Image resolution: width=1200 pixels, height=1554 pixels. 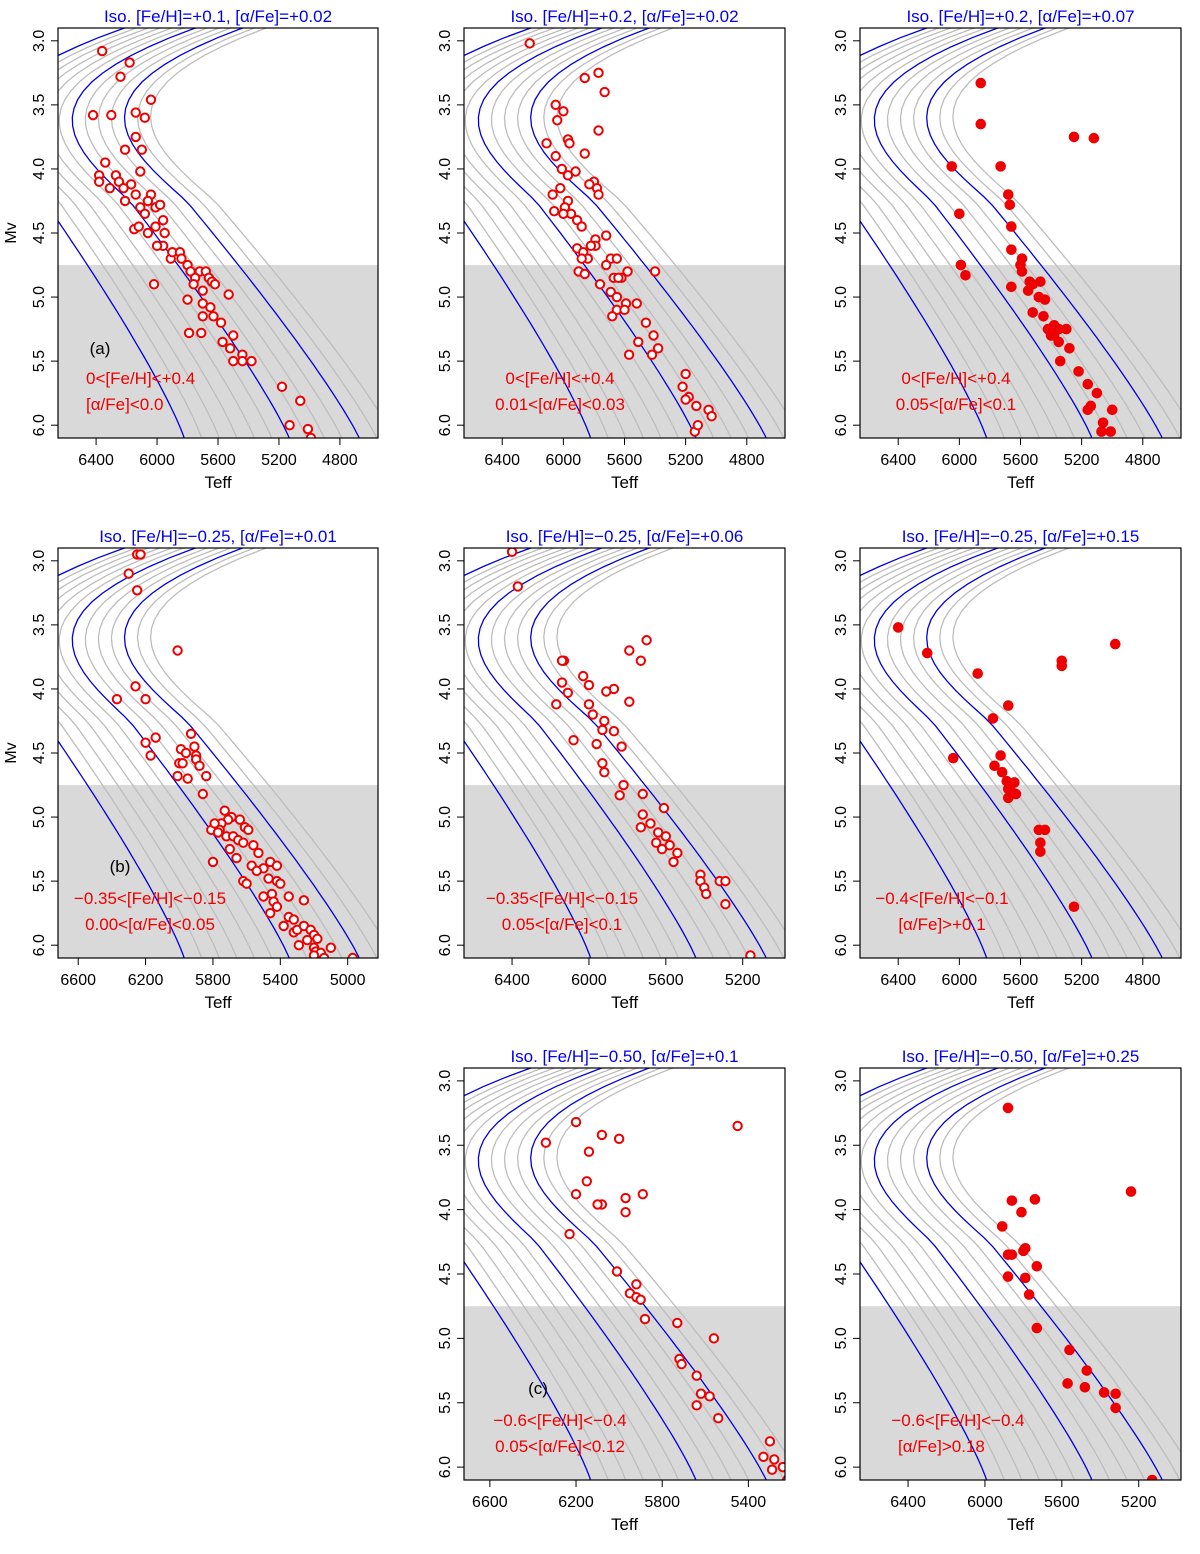 I want to click on y-tick-label: 4.5, so click(x=445, y=233).